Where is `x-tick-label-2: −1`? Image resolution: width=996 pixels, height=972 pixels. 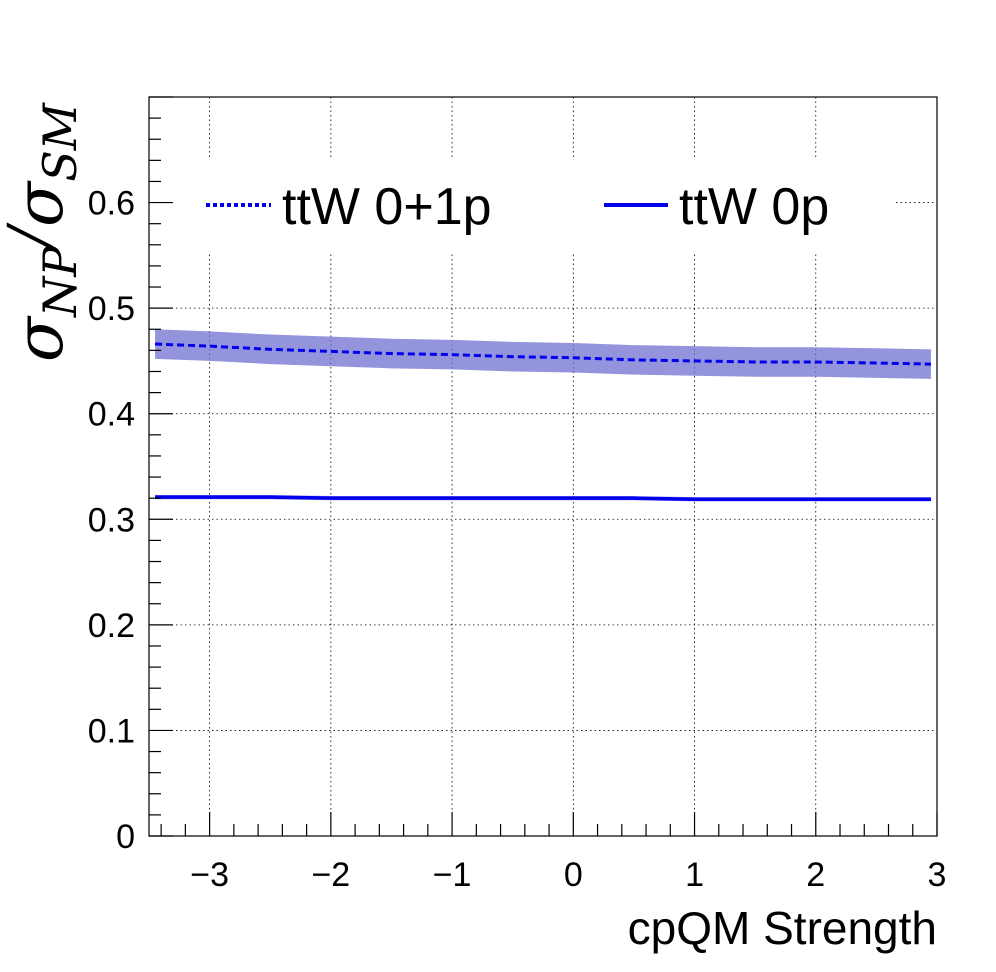 x-tick-label-2: −1 is located at coordinates (452, 875).